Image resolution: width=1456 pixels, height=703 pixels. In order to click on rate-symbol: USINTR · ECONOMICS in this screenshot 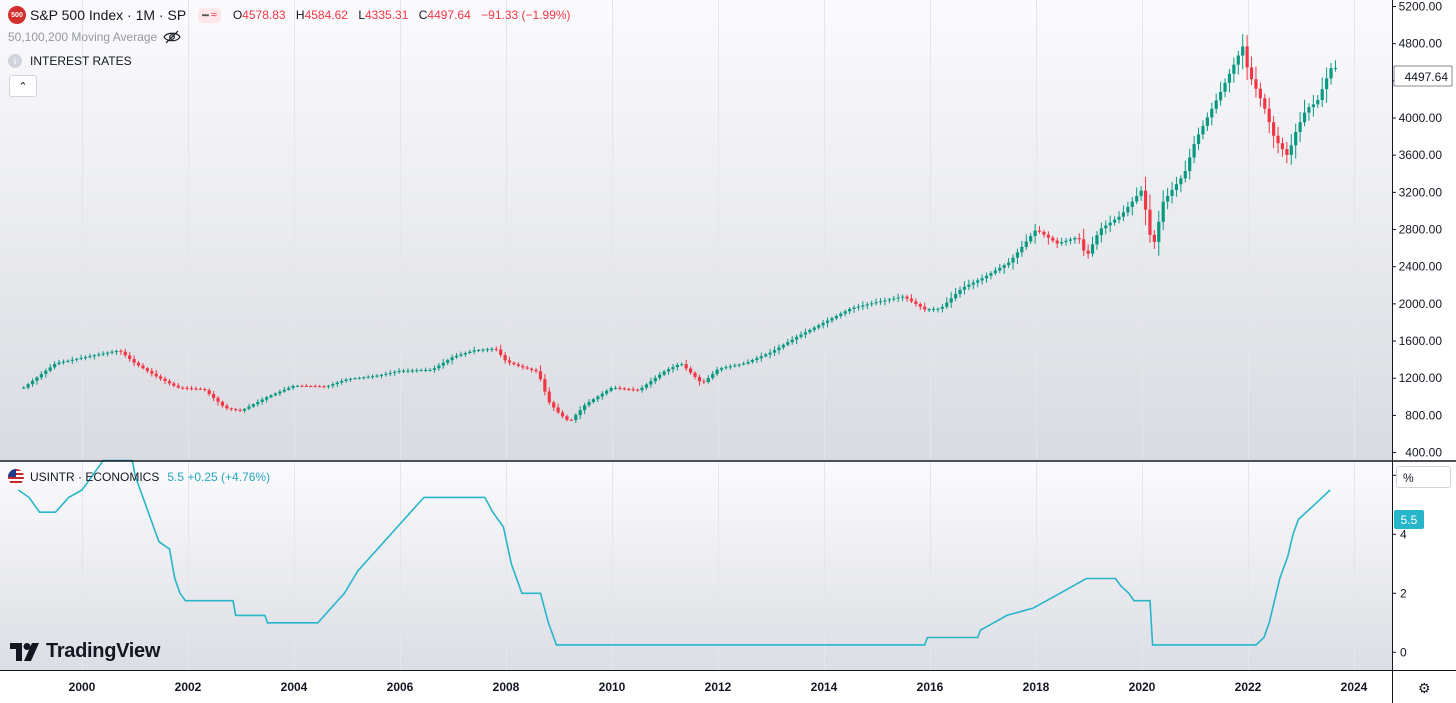, I will do `click(95, 477)`.